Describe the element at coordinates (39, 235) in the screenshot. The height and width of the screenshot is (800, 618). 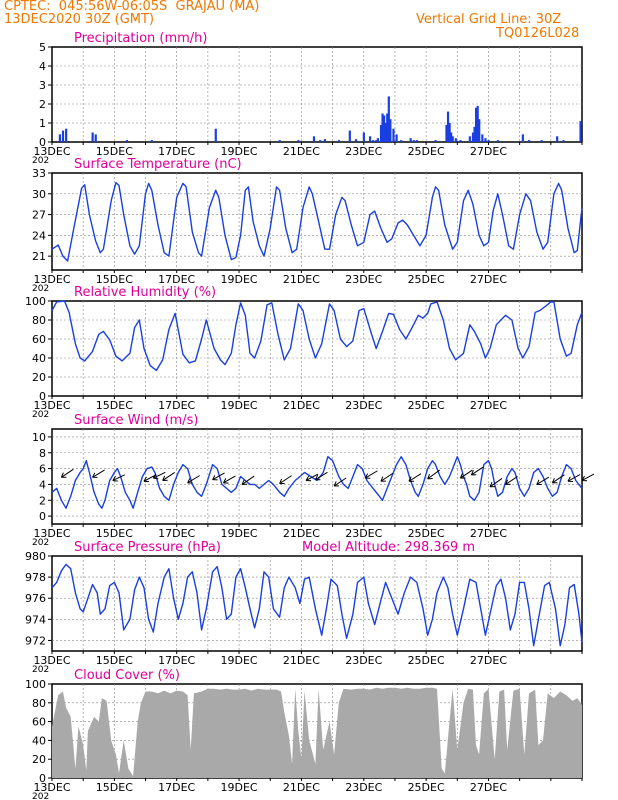
I see `temperature-ytick-label: 24` at that location.